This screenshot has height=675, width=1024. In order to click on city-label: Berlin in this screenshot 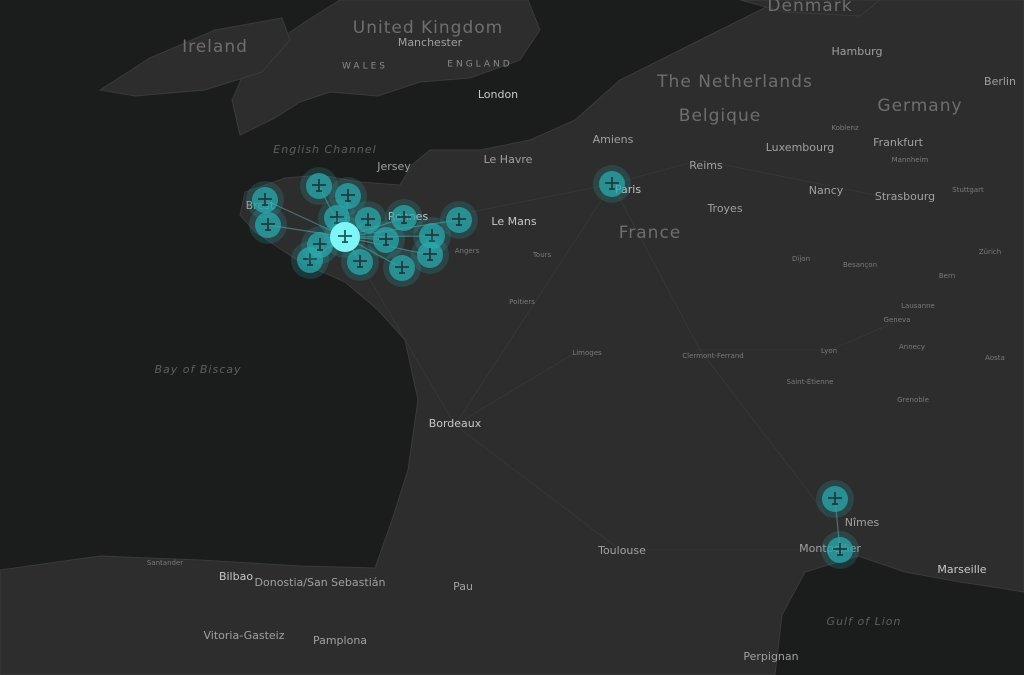, I will do `click(1000, 81)`.